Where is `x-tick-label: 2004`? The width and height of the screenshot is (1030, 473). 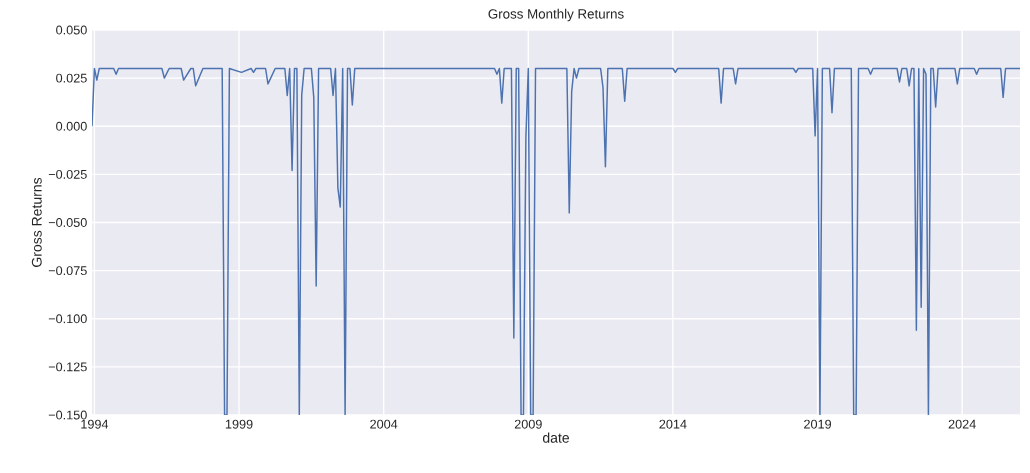
x-tick-label: 2004 is located at coordinates (384, 424).